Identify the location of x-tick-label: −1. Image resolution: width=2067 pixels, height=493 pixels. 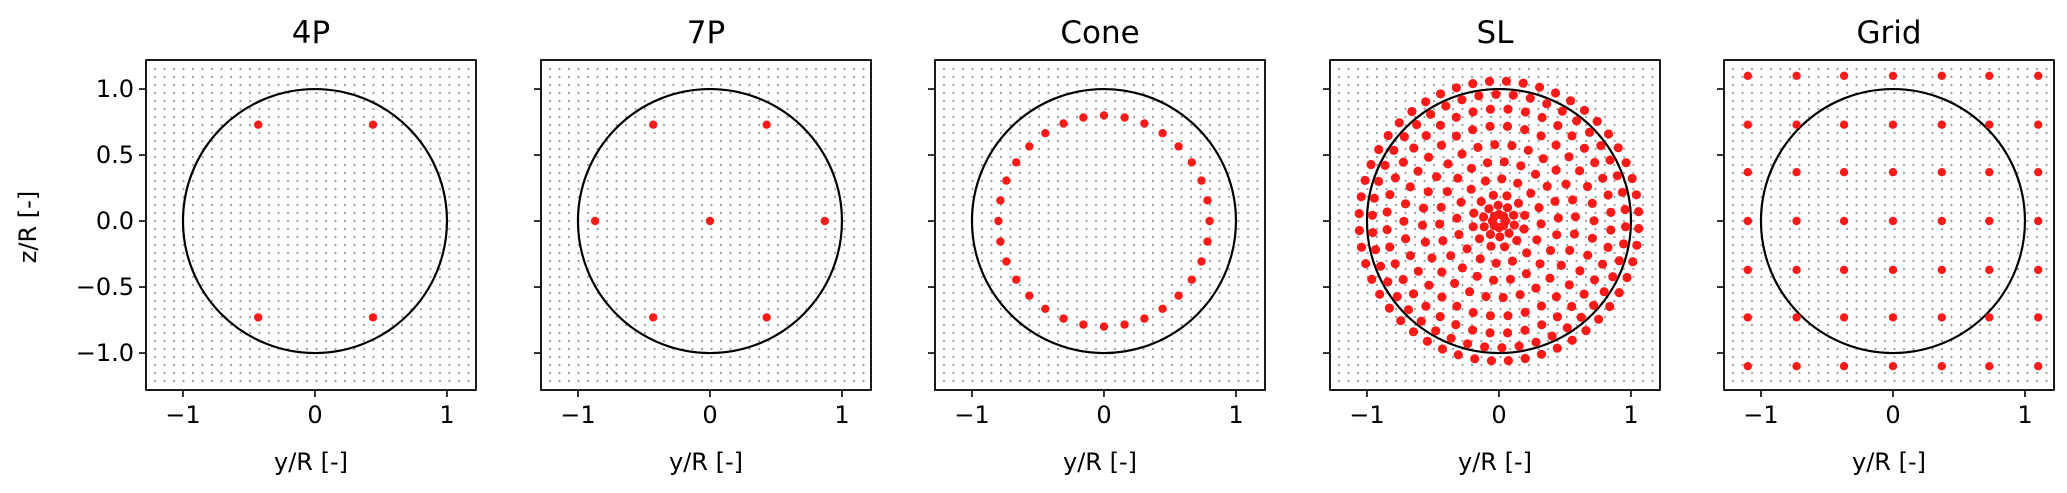
(577, 415).